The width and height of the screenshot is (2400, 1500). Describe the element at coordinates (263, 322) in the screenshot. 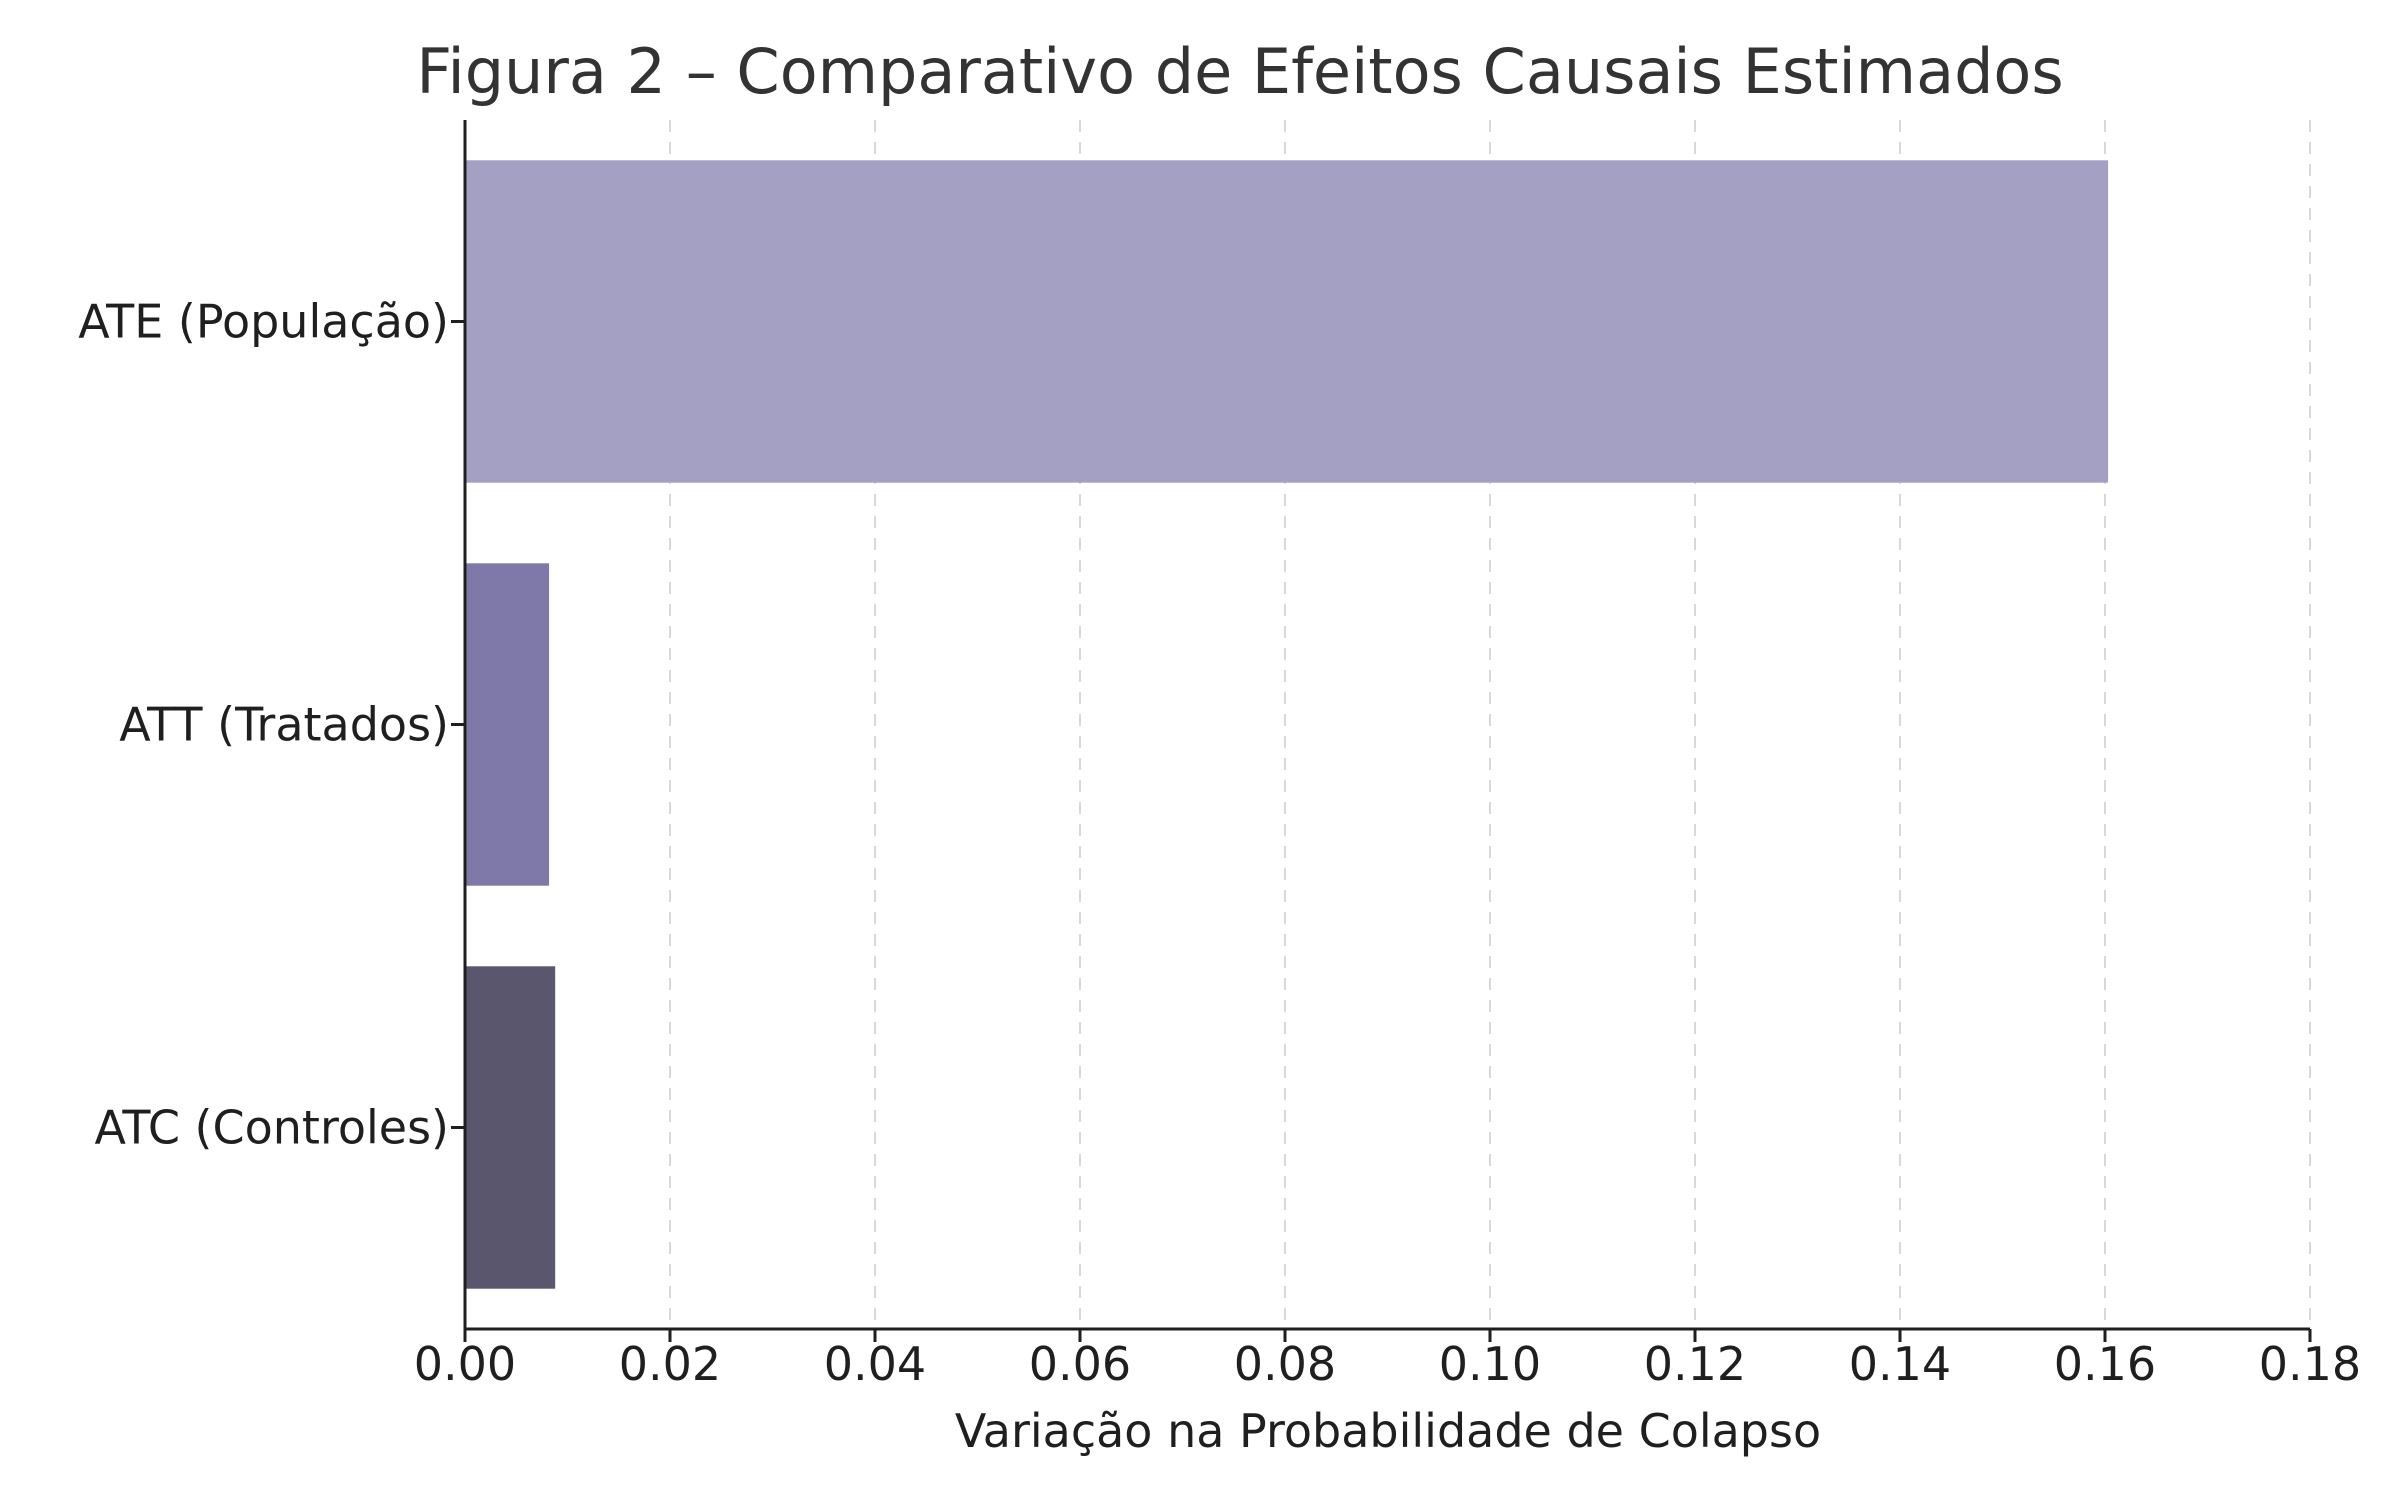

I see `y-tick-label: ATE (População)` at that location.